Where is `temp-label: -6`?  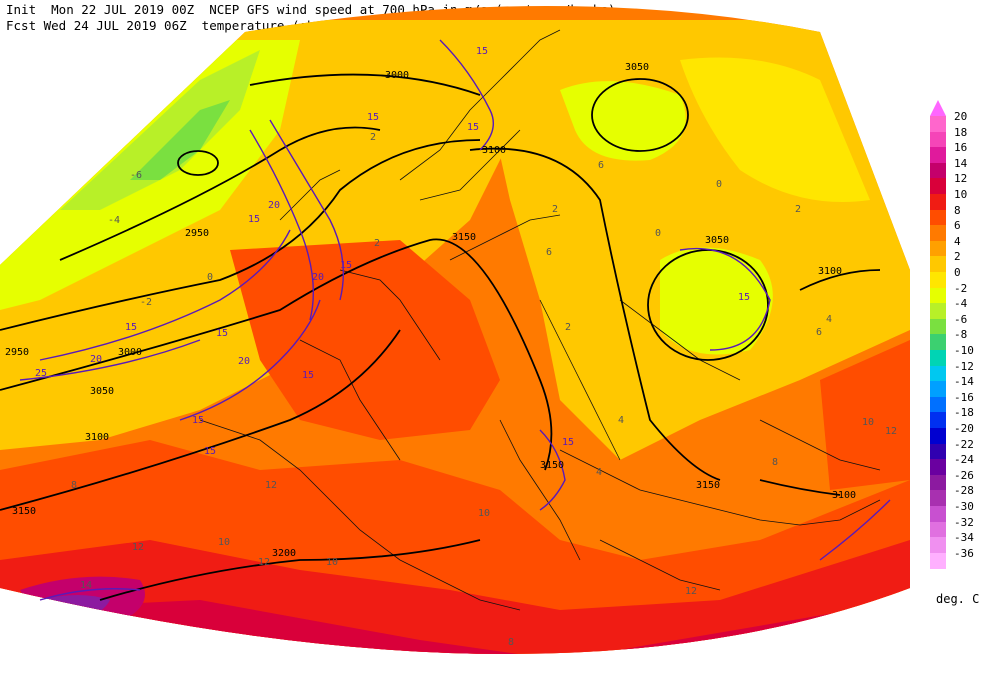
temp-label: -6 is located at coordinates (136, 175).